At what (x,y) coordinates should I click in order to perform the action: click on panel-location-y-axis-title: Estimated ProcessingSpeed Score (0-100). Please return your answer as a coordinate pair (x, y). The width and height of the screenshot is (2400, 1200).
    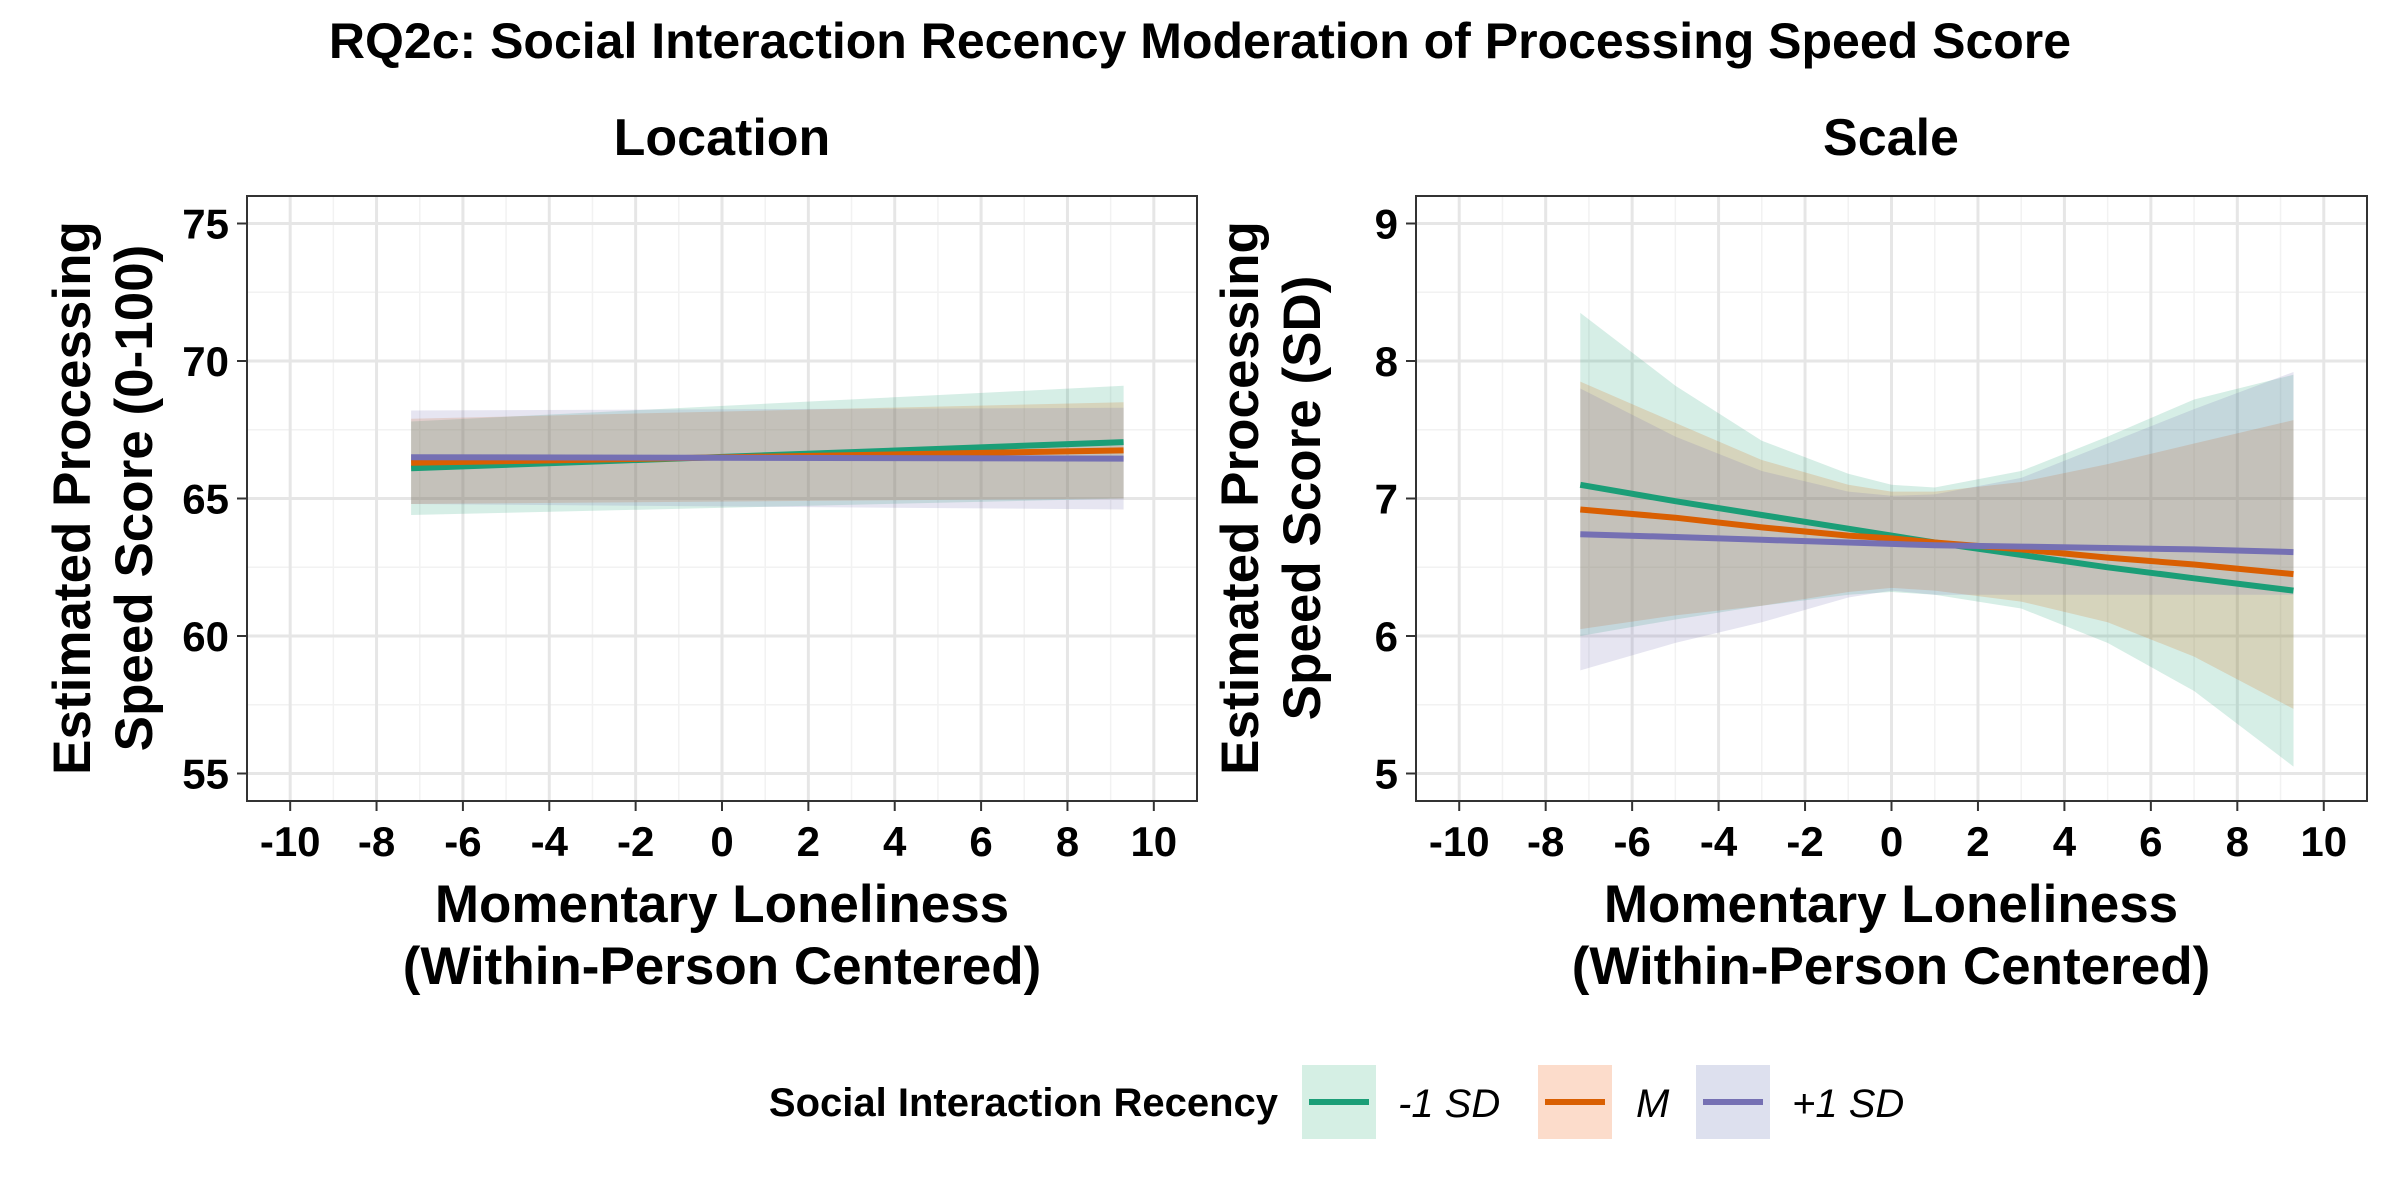
    Looking at the image, I should click on (103, 498).